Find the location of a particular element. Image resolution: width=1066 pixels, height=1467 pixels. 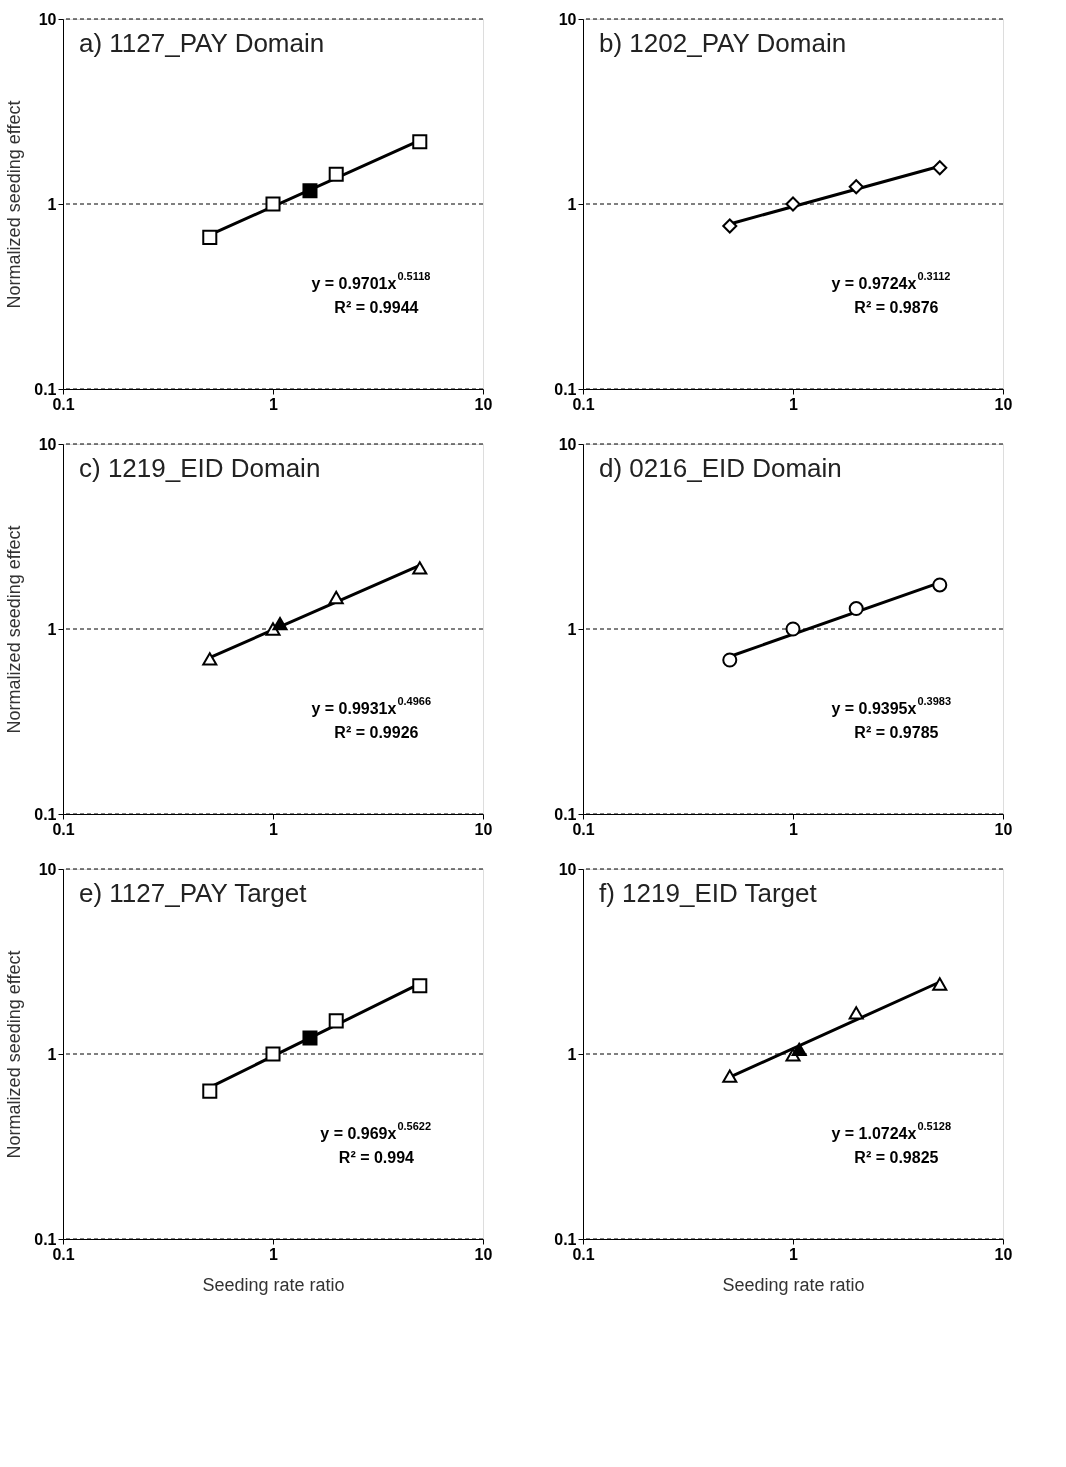

chart-title: a) 1127_PAY Domain is located at coordinates (202, 43).